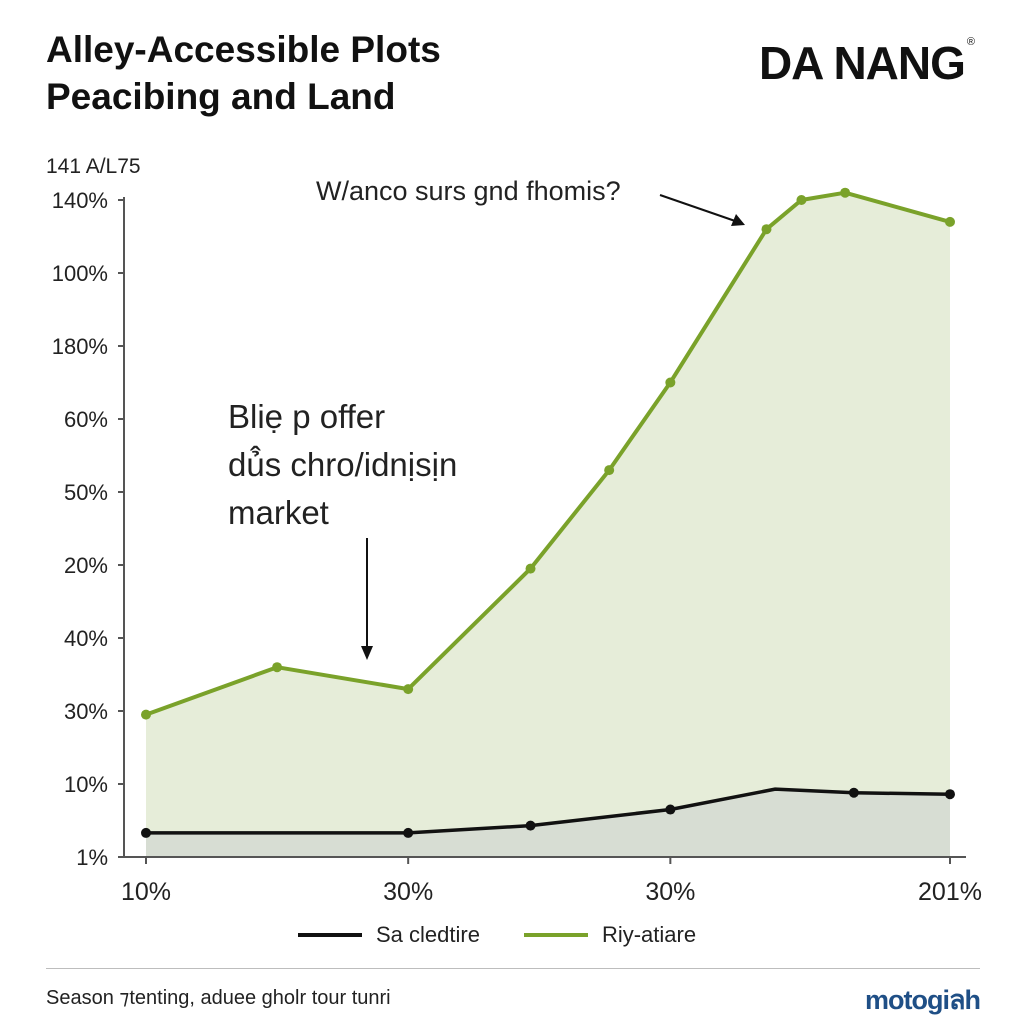  What do you see at coordinates (80, 346) in the screenshot?
I see `y-tick-label: 180%` at bounding box center [80, 346].